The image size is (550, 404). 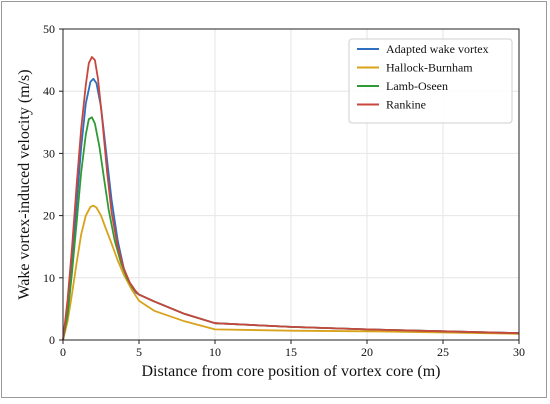 I want to click on legend-label-2: Lamb-Oseen, so click(x=417, y=86).